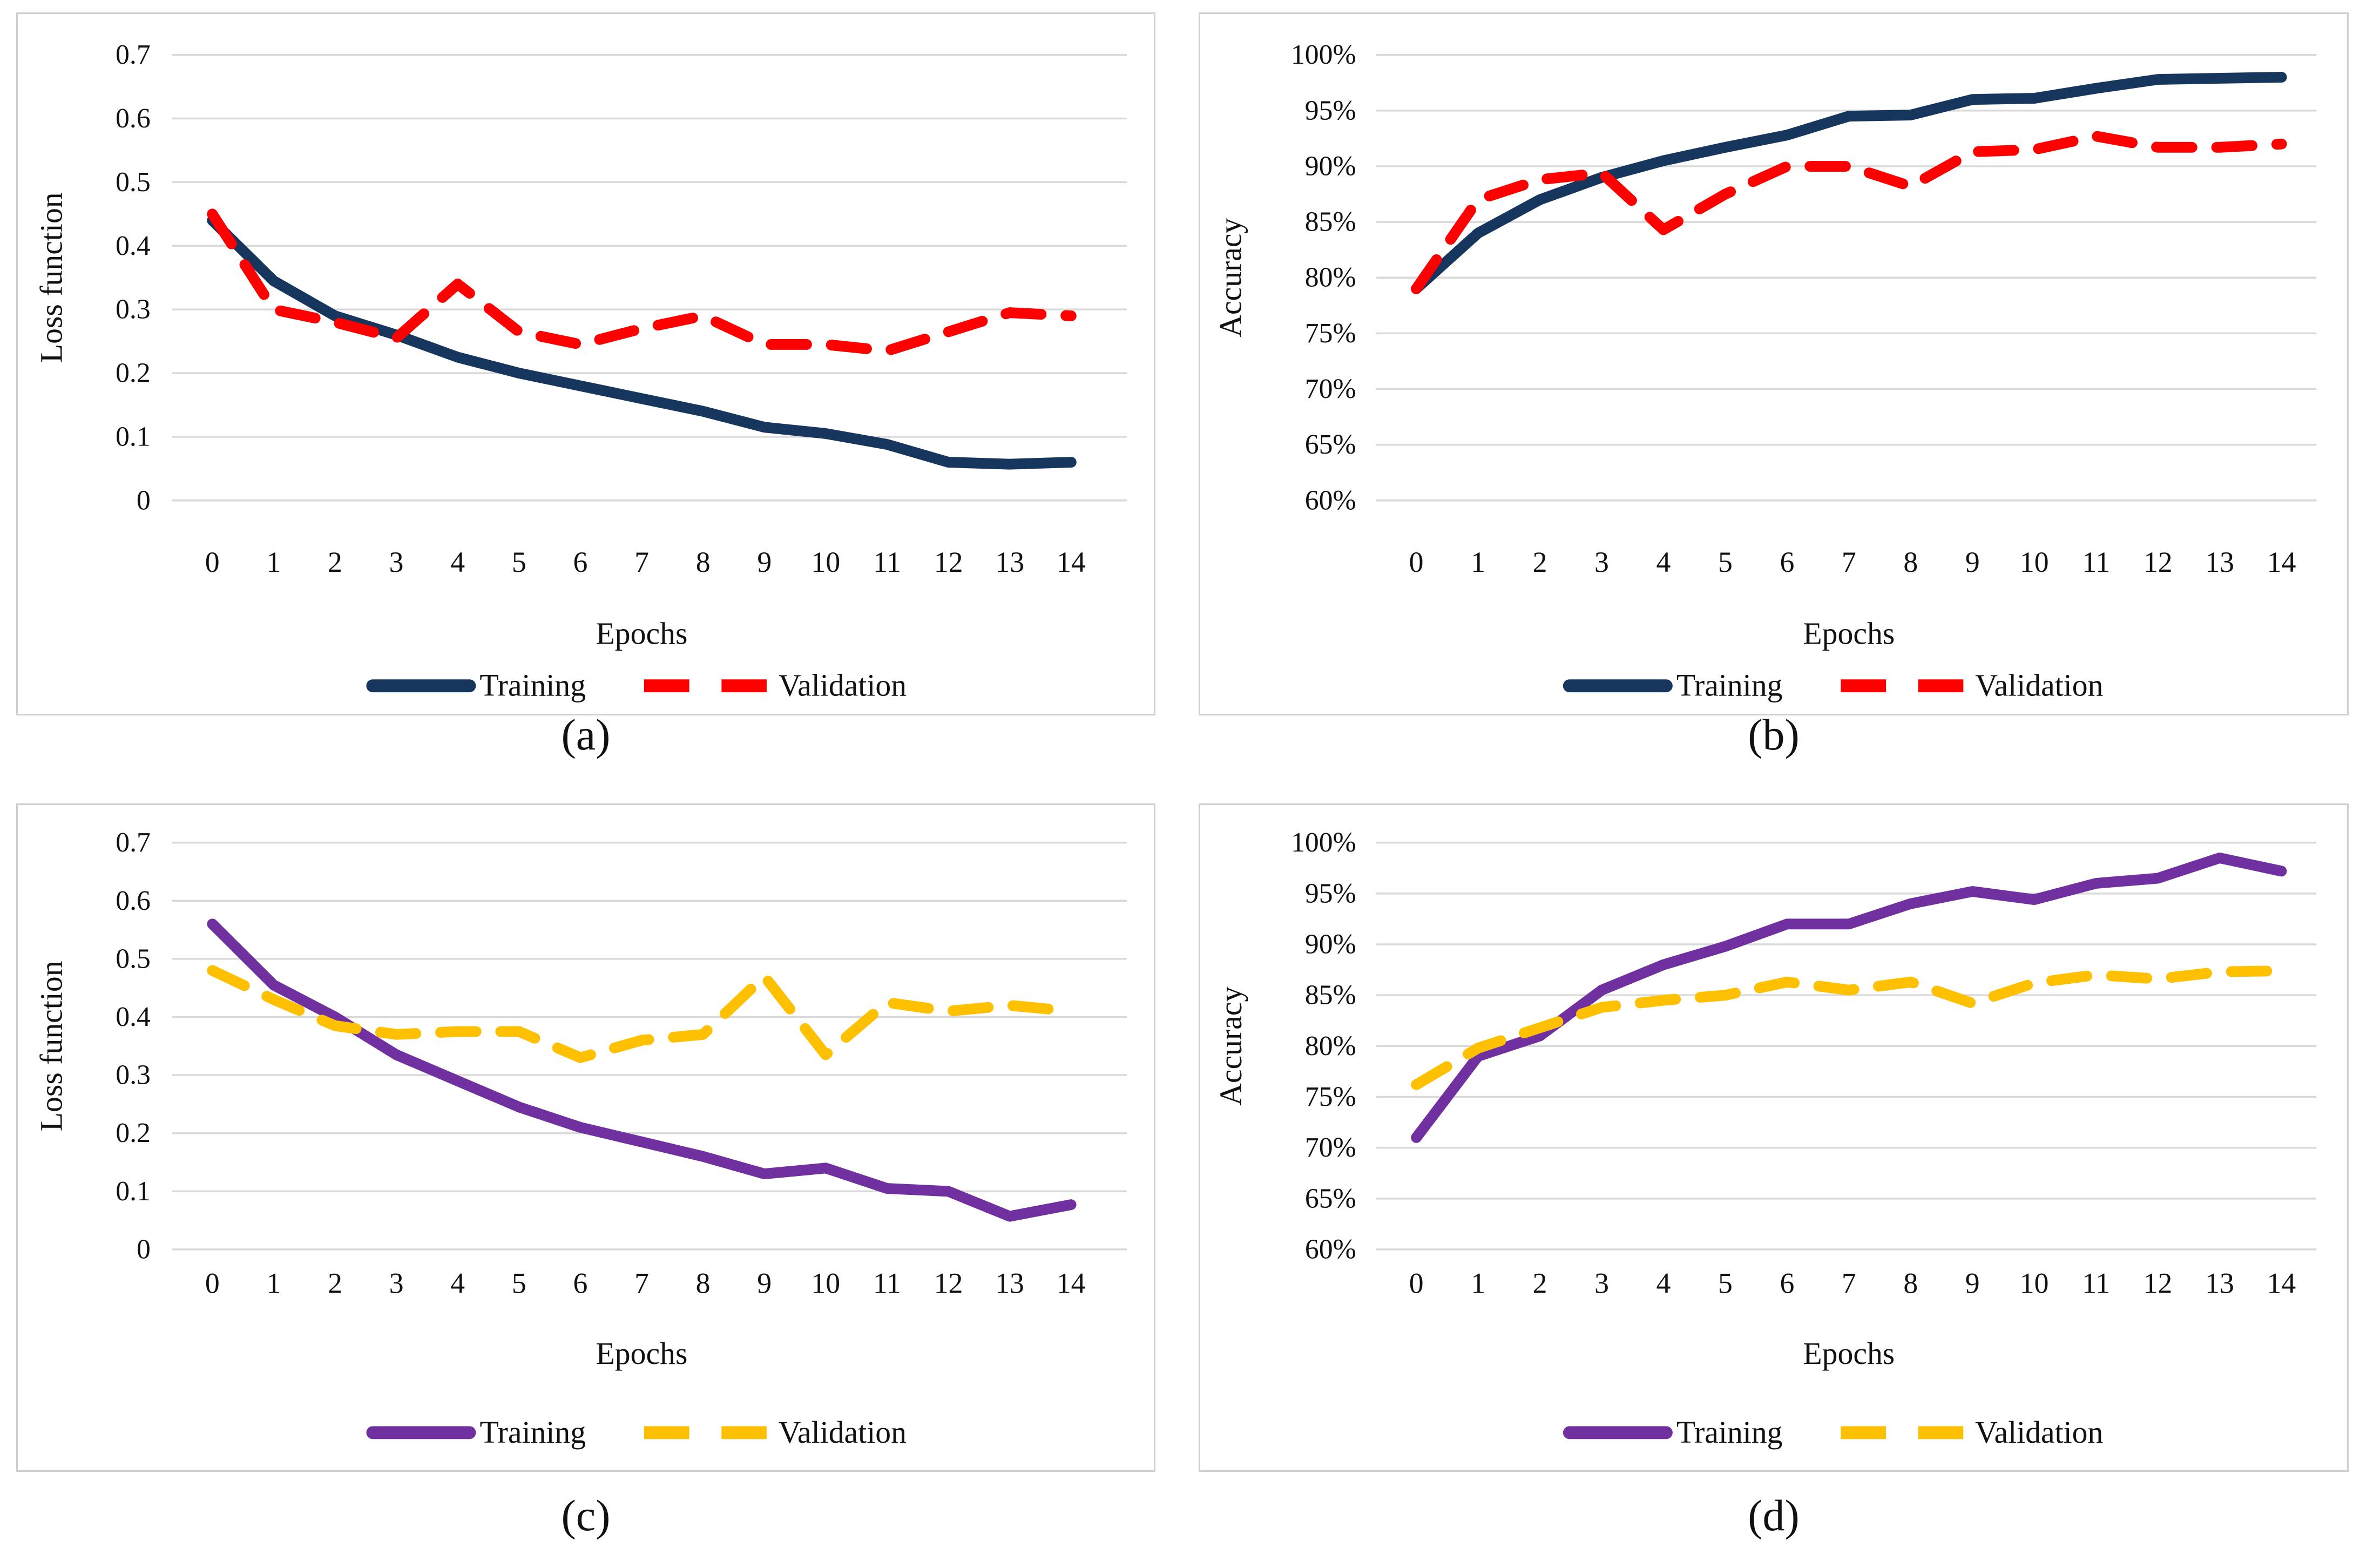 Image resolution: width=2360 pixels, height=1568 pixels. I want to click on caption-d: (d), so click(1774, 1515).